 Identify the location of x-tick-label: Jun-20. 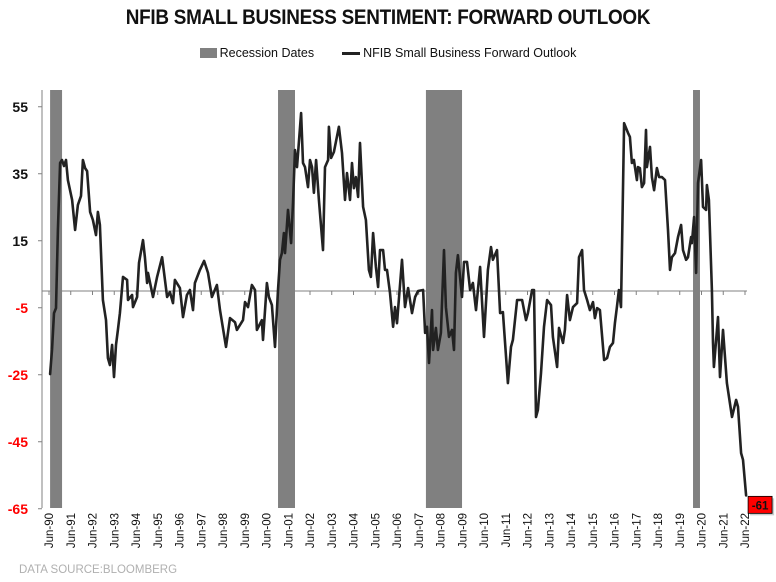
(703, 530).